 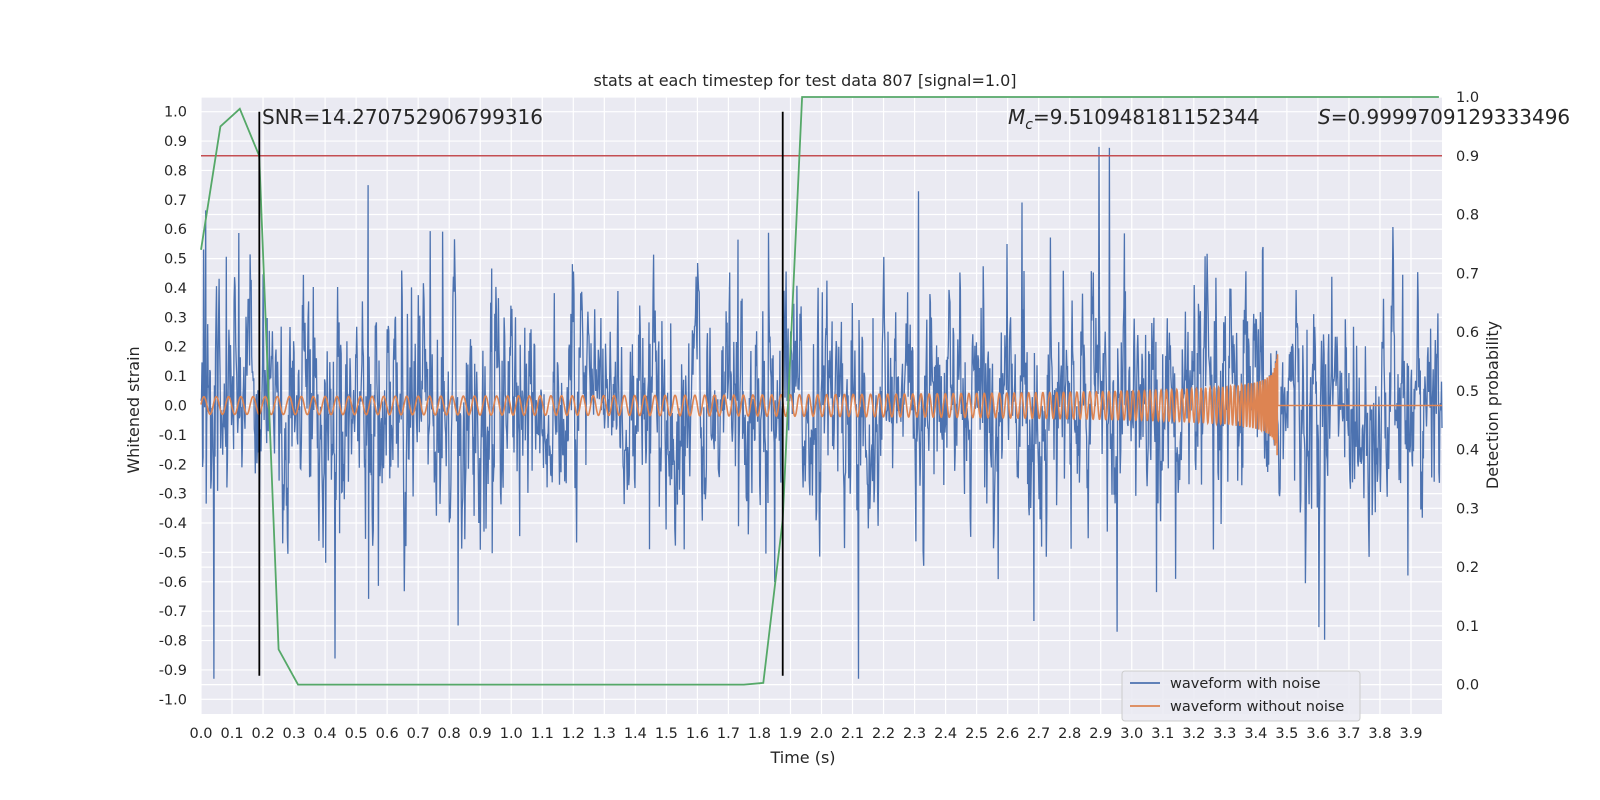 What do you see at coordinates (175, 377) in the screenshot?
I see `y-tick-label: 0.1` at bounding box center [175, 377].